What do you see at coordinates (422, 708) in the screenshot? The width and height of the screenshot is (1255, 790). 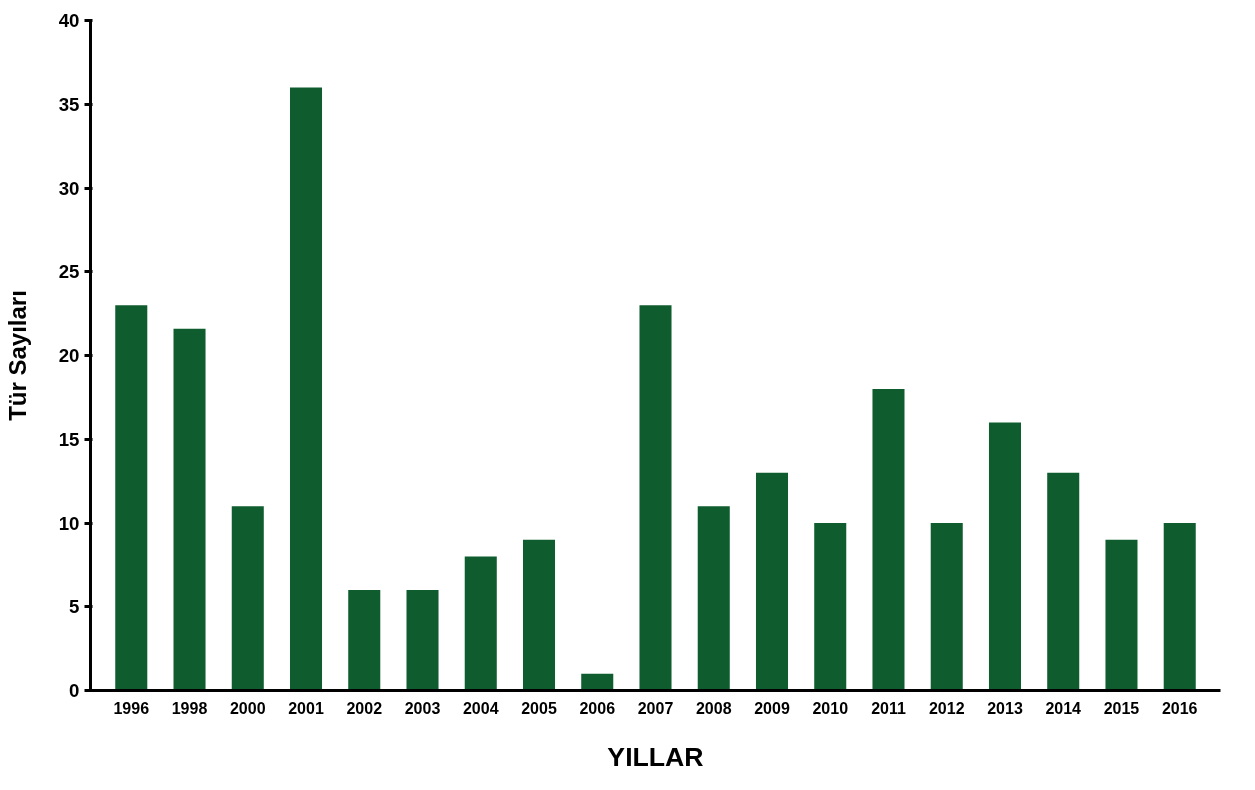 I see `x-tick-label: 2003` at bounding box center [422, 708].